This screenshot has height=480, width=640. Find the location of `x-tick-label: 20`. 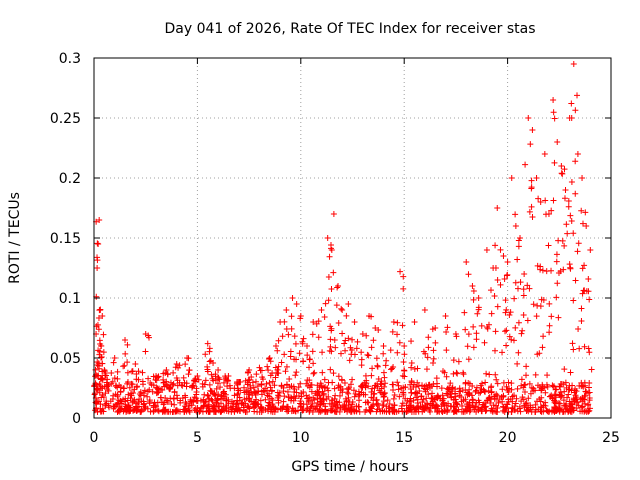

x-tick-label: 20 is located at coordinates (508, 438).